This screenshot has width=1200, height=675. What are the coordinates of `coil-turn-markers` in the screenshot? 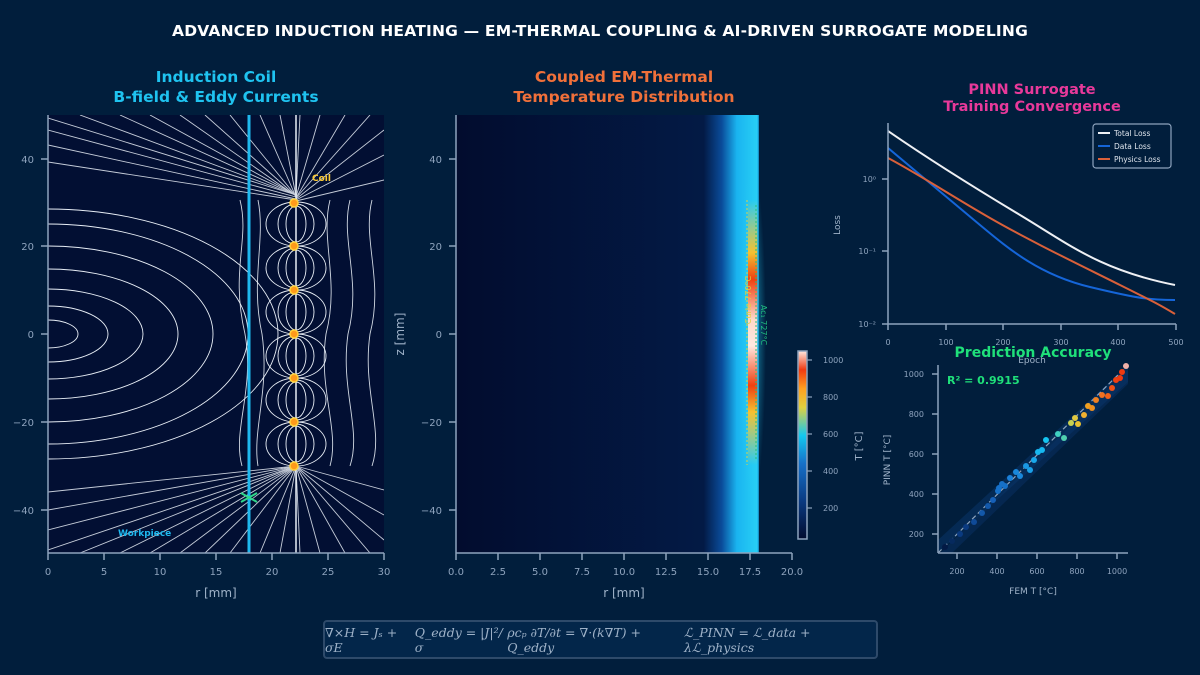 It's located at (294, 334).